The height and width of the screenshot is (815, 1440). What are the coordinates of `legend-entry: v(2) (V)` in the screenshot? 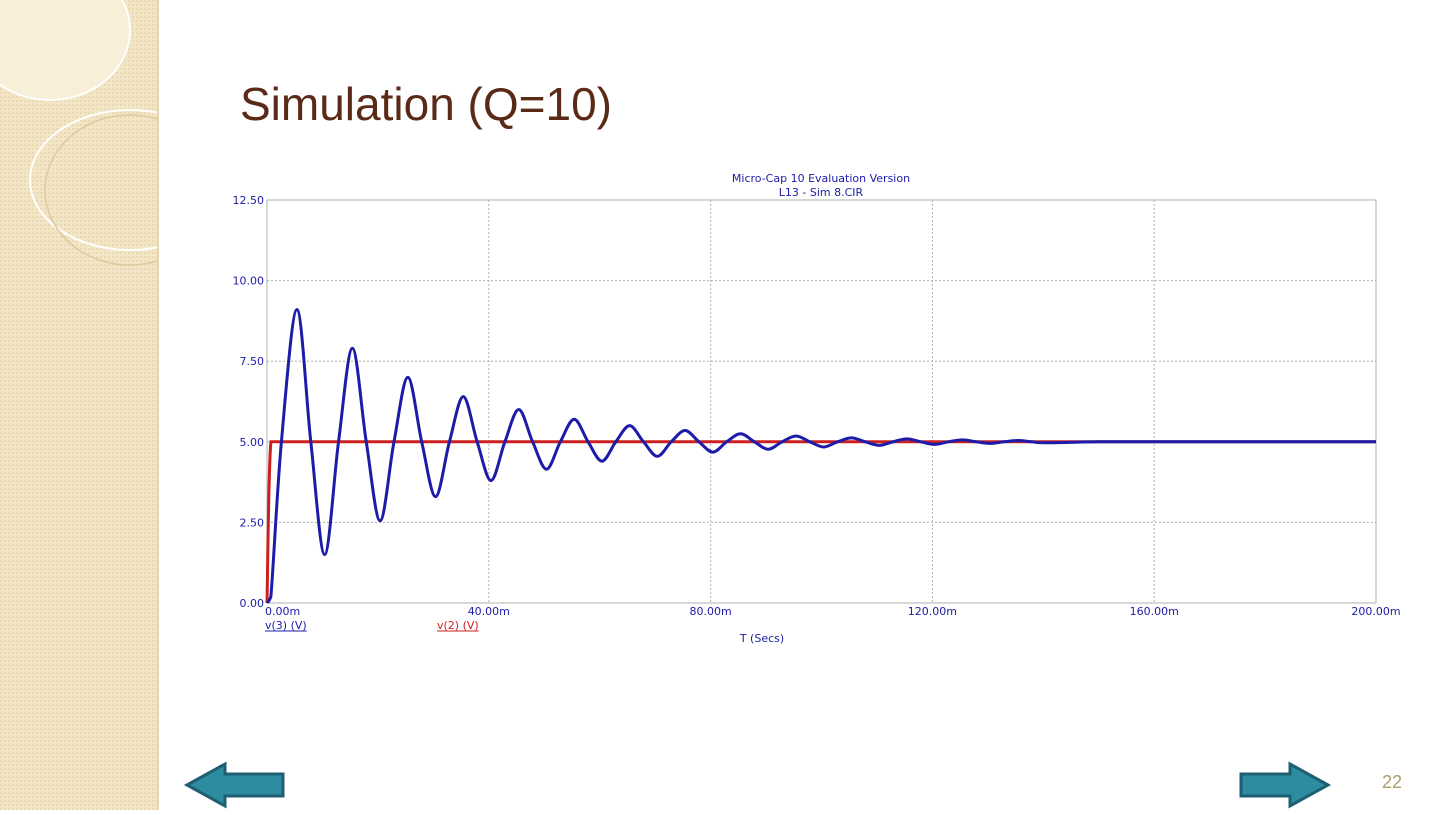 It's located at (458, 625).